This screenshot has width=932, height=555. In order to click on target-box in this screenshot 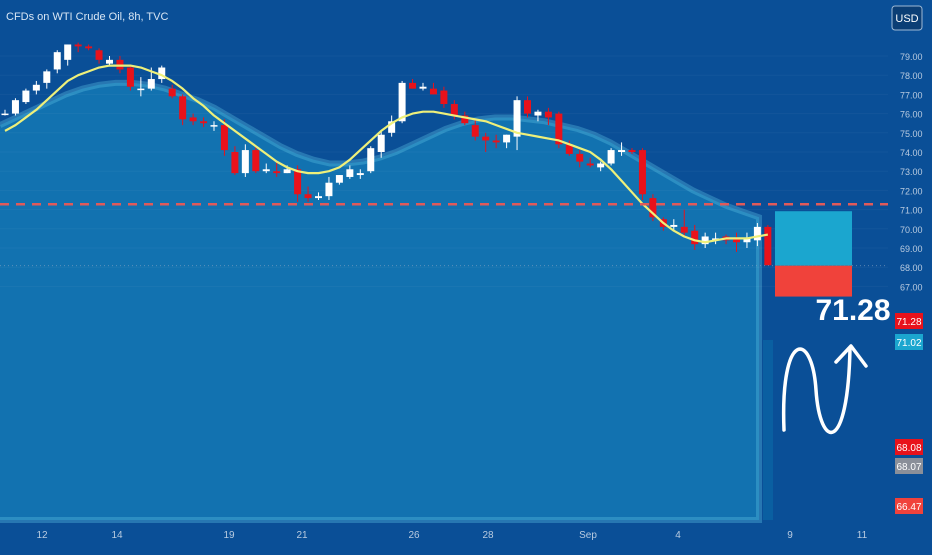, I will do `click(813, 238)`.